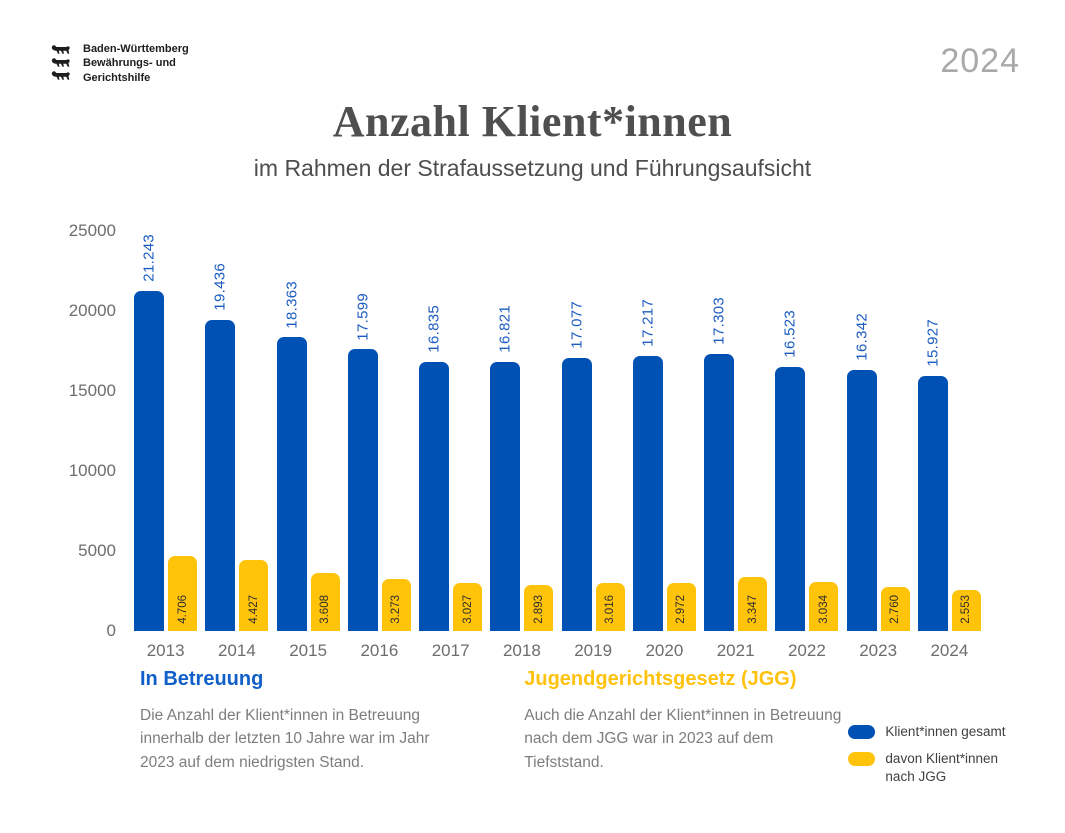 The image size is (1065, 833). What do you see at coordinates (933, 343) in the screenshot?
I see `bar-total-value-label: 15.927` at bounding box center [933, 343].